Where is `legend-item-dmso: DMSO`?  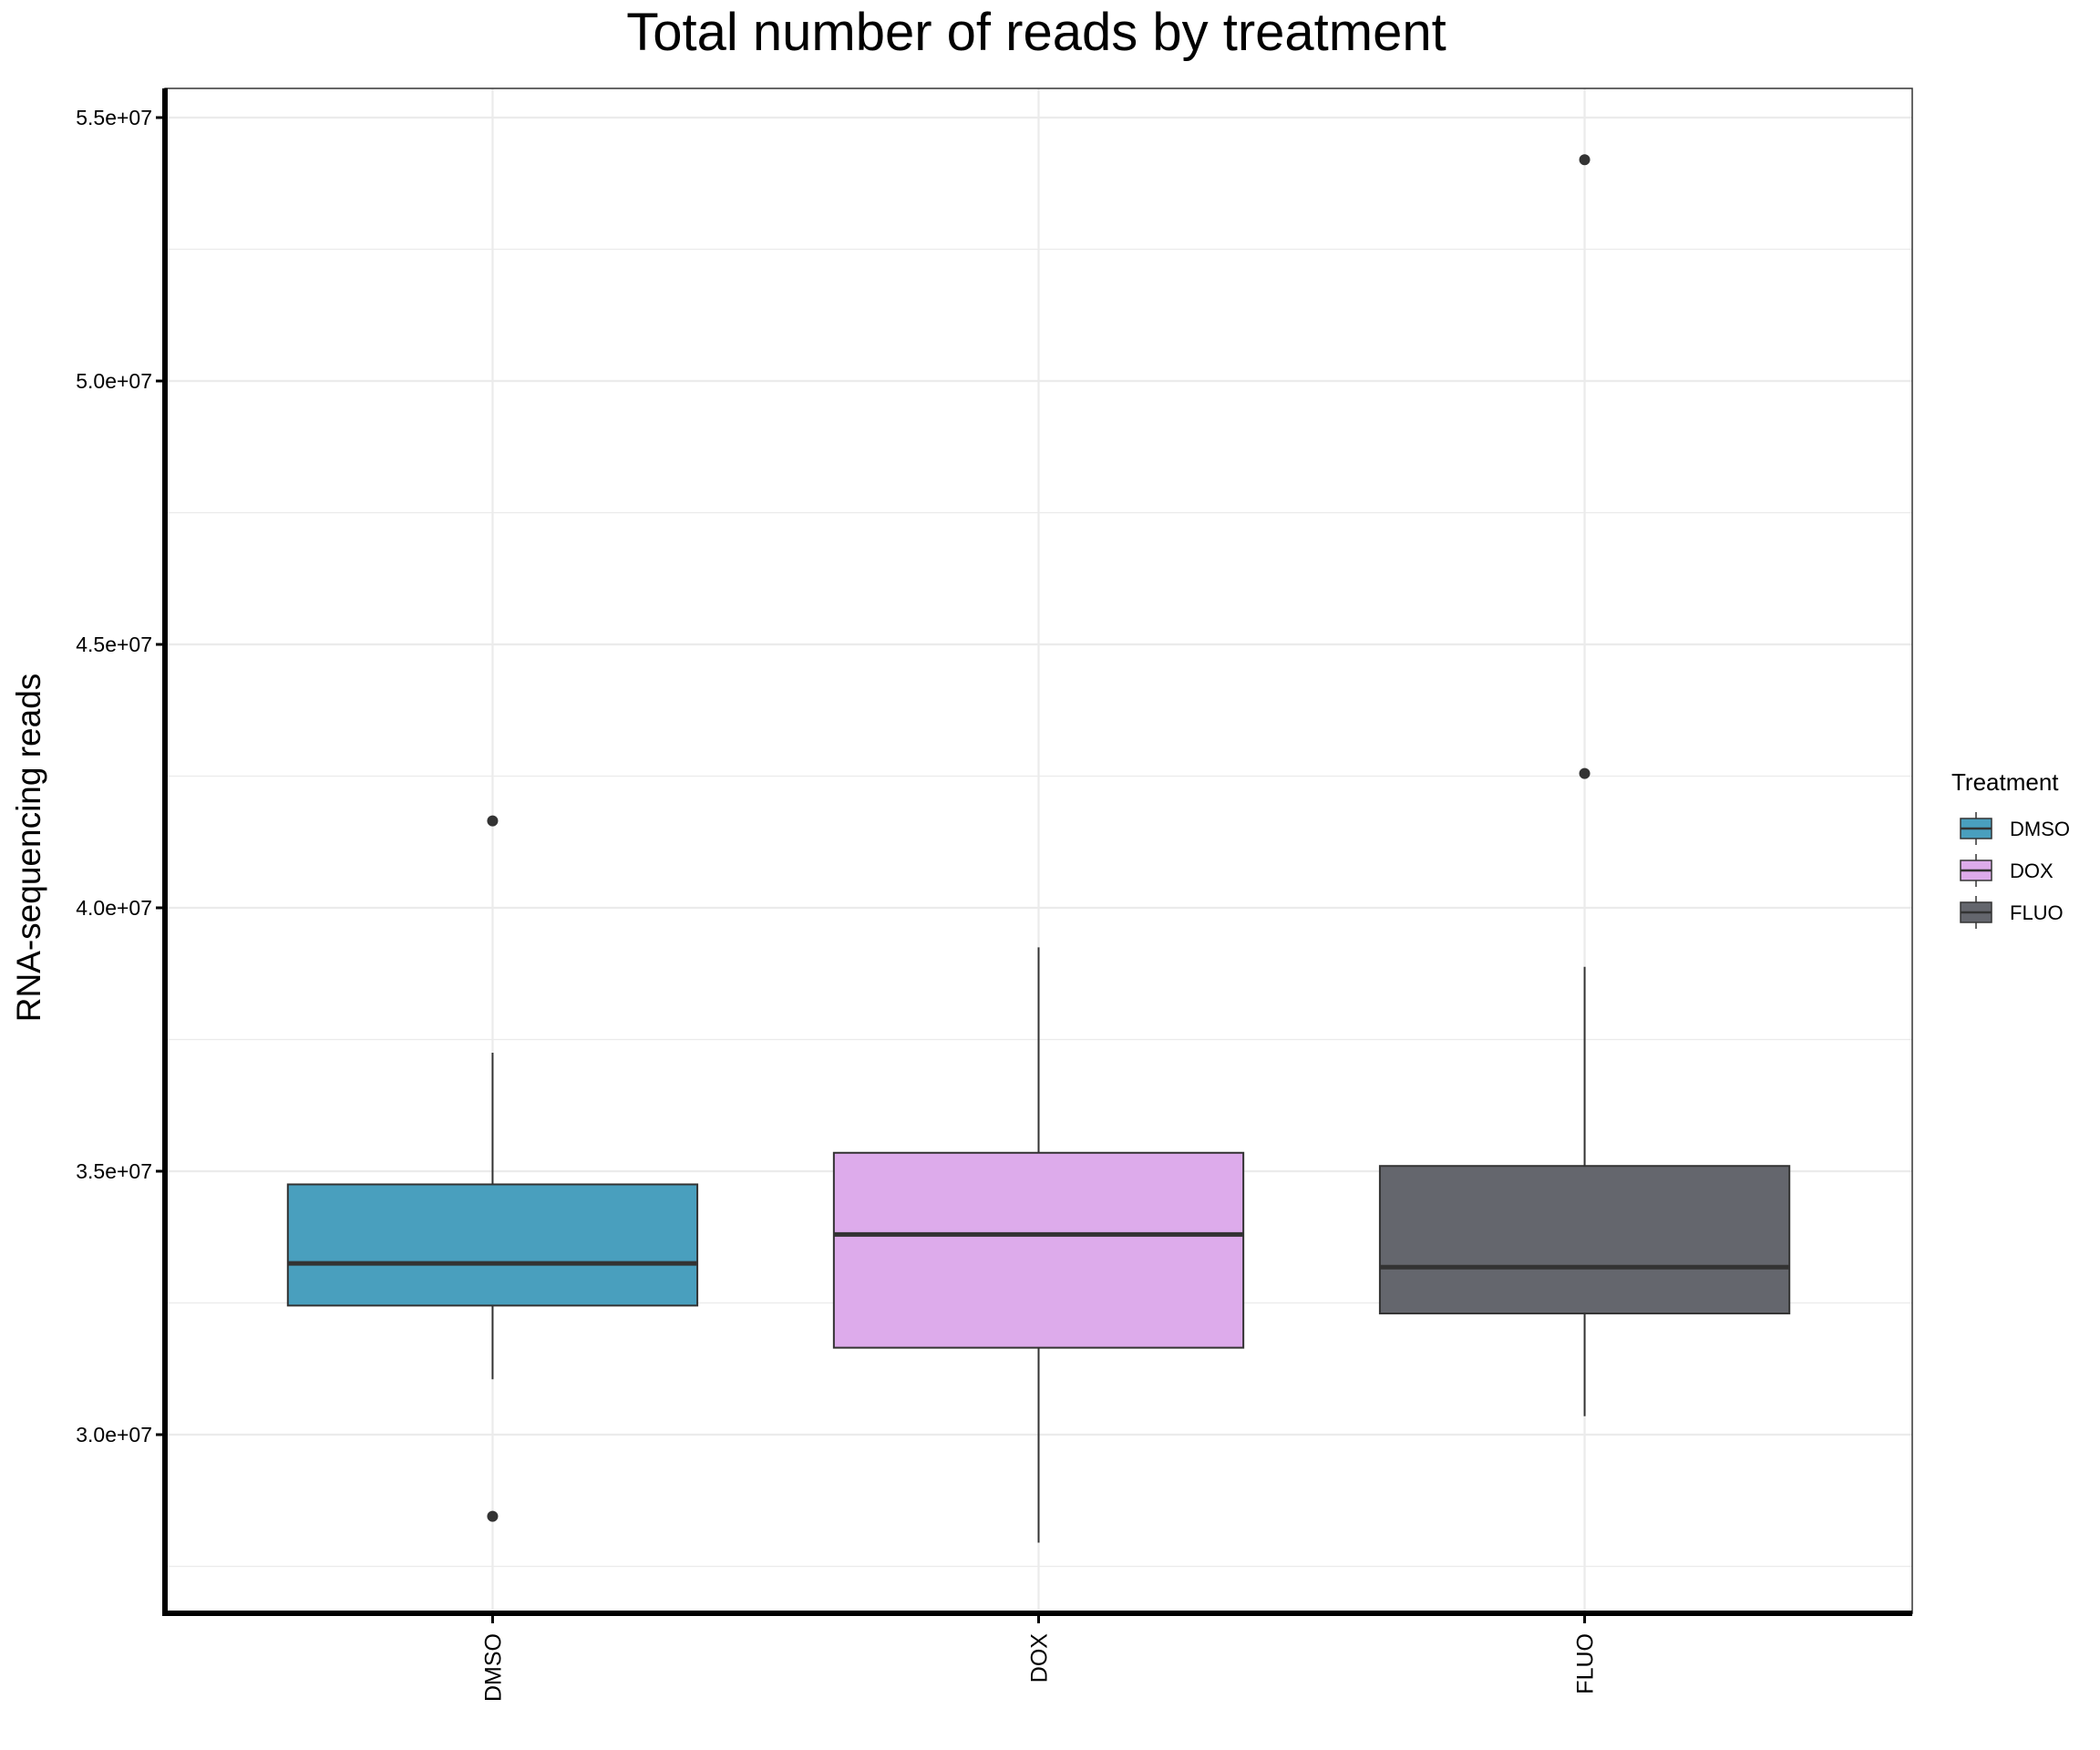
legend-item-dmso: DMSO is located at coordinates (2015, 828).